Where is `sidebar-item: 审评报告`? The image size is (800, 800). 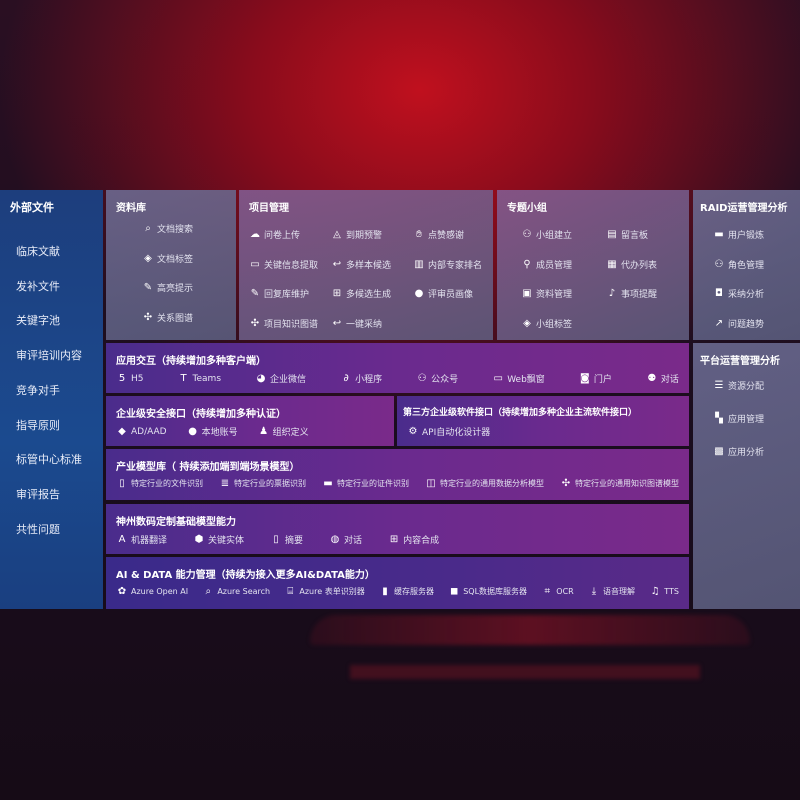
sidebar-item: 审评报告 is located at coordinates (38, 494).